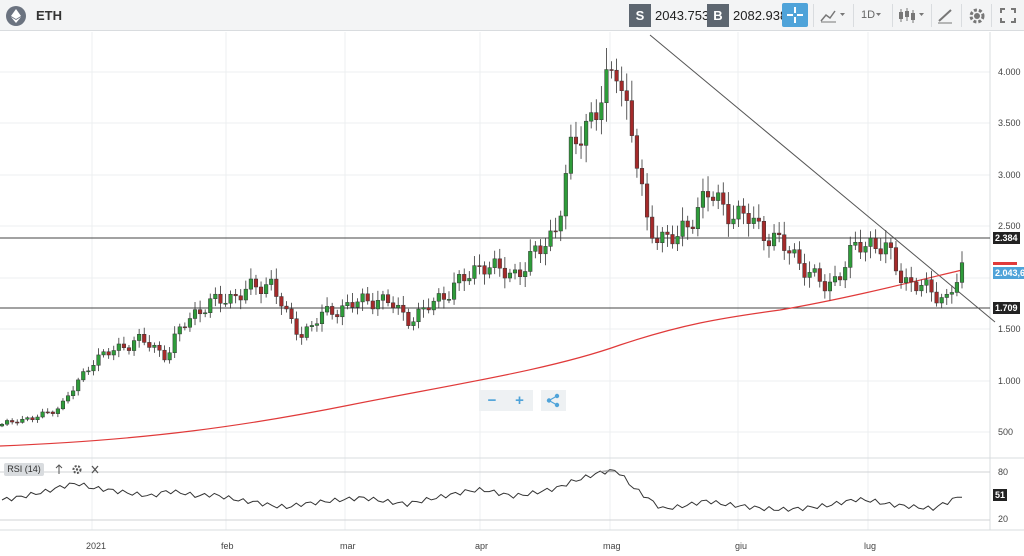 This screenshot has height=556, width=1024. I want to click on draw-tool-button, so click(946, 15).